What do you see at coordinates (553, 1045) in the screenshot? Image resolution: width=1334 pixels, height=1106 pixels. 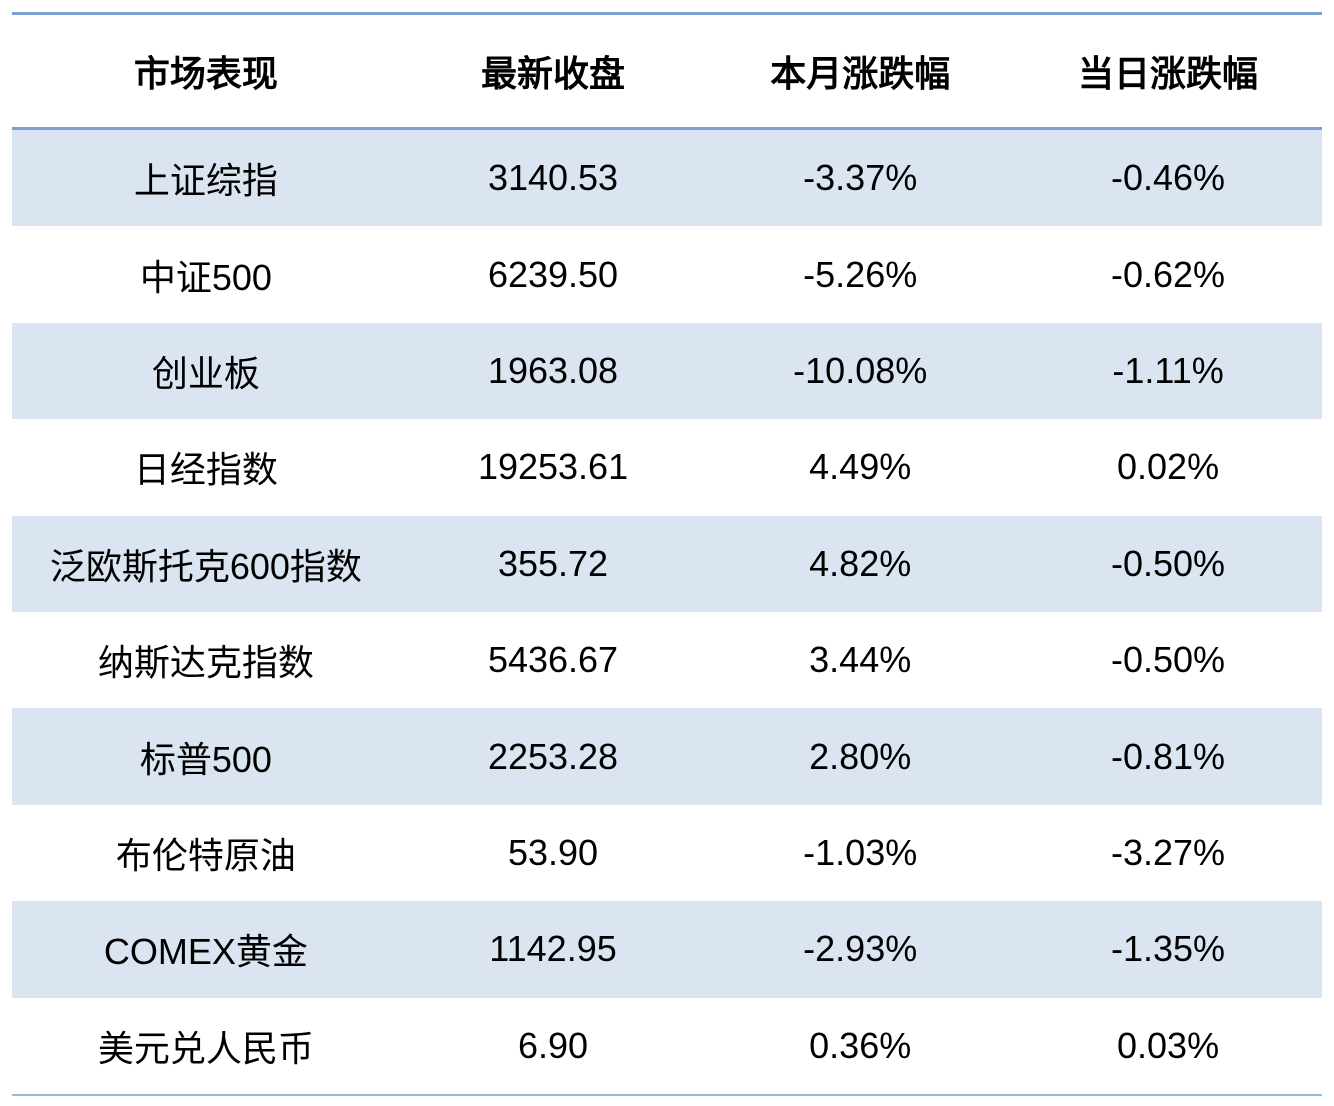 I see `latest-close-value: 6.90` at bounding box center [553, 1045].